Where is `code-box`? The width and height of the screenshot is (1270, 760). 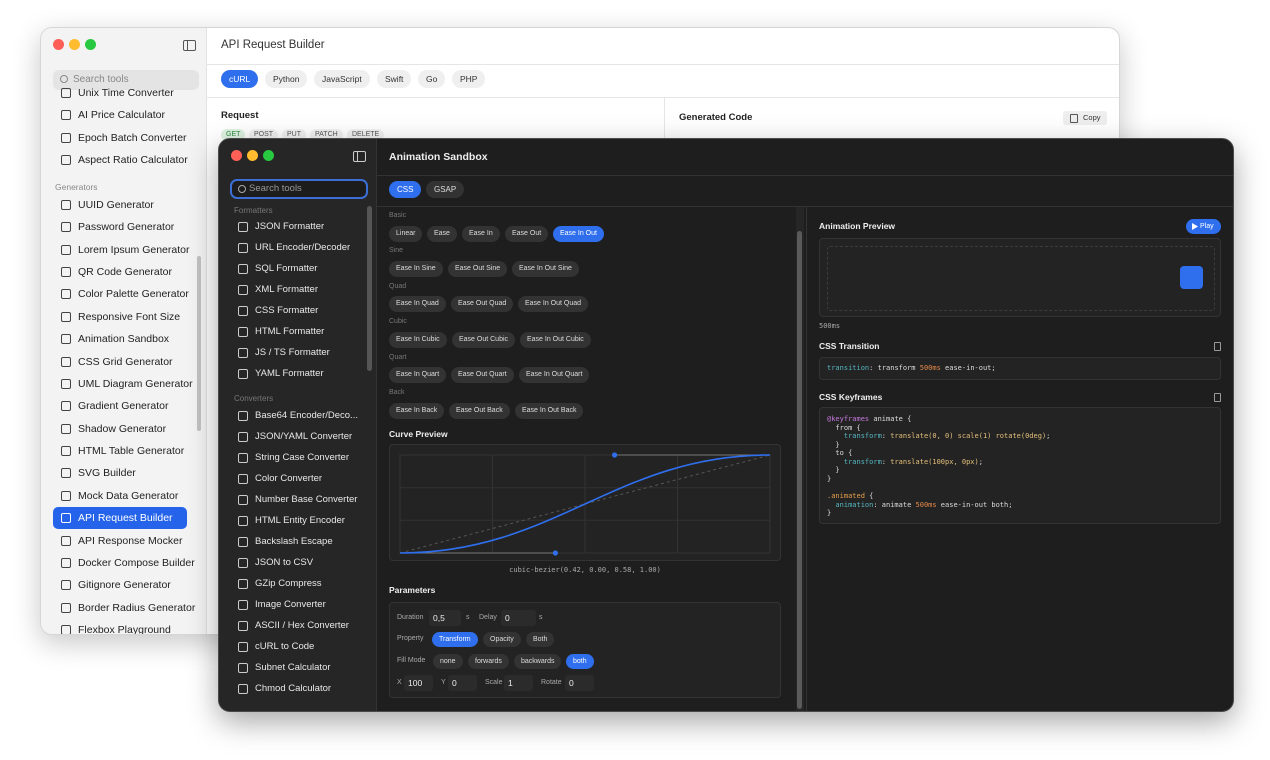 code-box is located at coordinates (1020, 465).